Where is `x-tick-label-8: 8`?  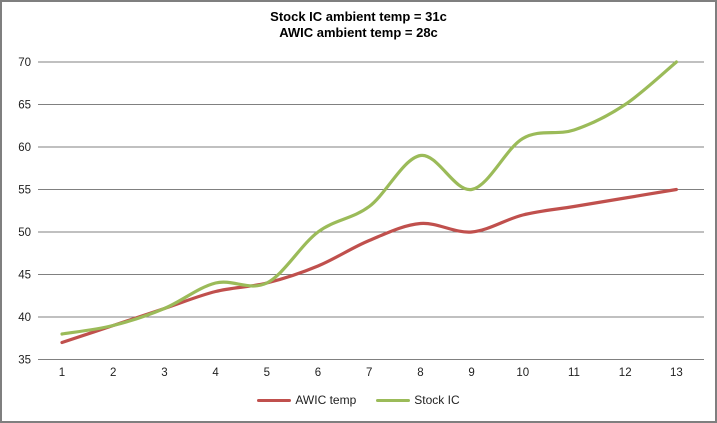 x-tick-label-8: 8 is located at coordinates (420, 373).